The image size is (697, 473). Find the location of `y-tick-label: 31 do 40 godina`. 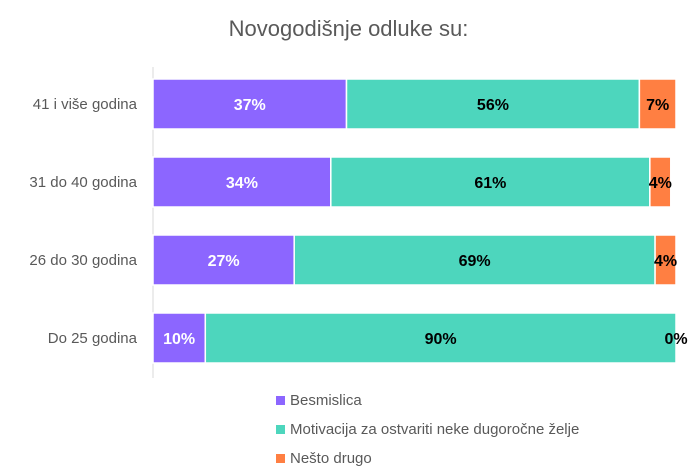

y-tick-label: 31 do 40 godina is located at coordinates (83, 182).